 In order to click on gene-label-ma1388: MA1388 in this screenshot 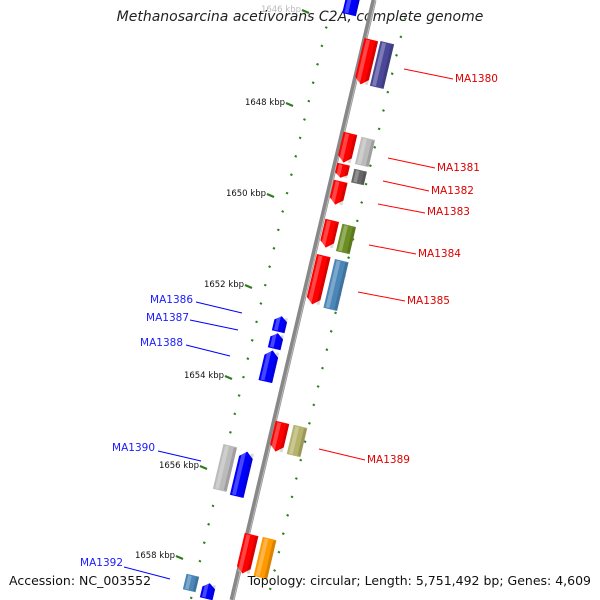, I will do `click(161, 343)`.